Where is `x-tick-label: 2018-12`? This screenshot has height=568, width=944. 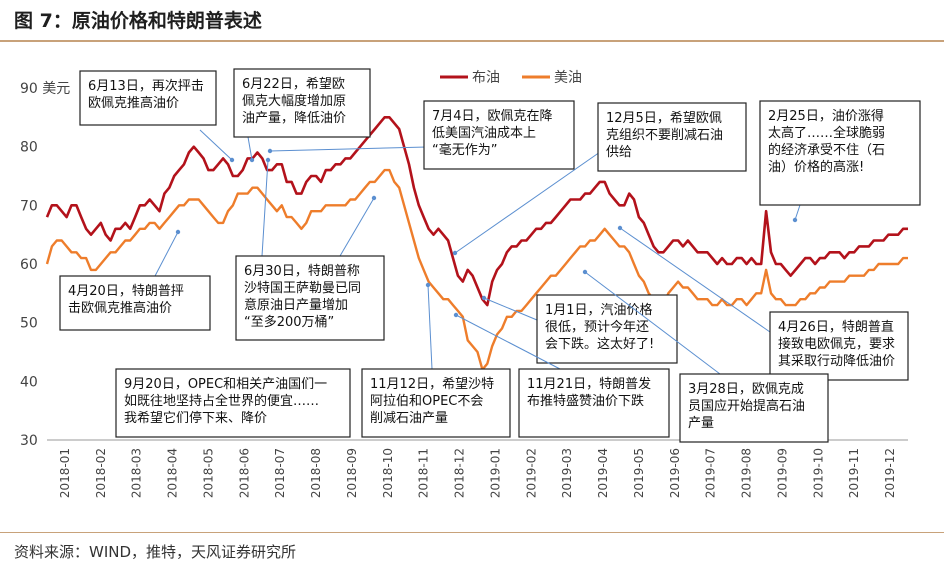
x-tick-label: 2018-12 is located at coordinates (460, 473).